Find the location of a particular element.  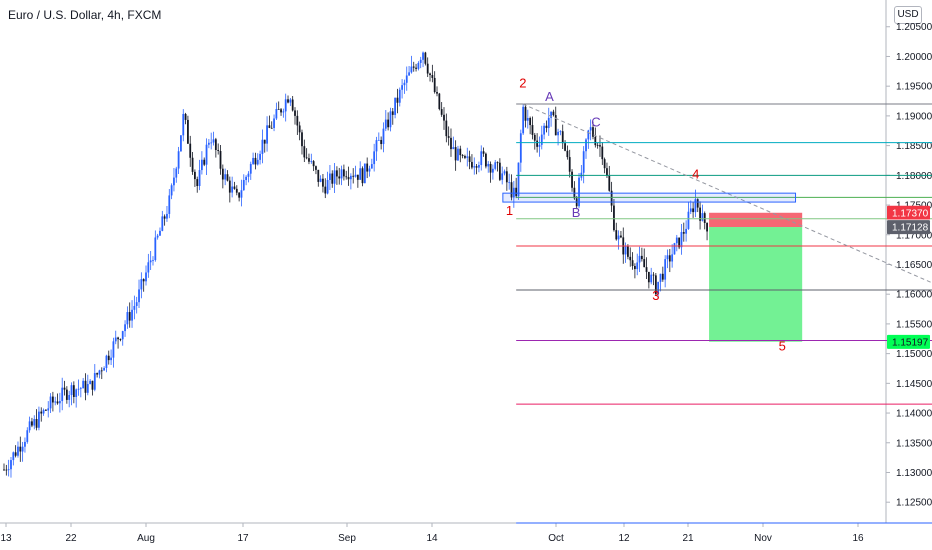

x-tick-label: 17 is located at coordinates (243, 538).